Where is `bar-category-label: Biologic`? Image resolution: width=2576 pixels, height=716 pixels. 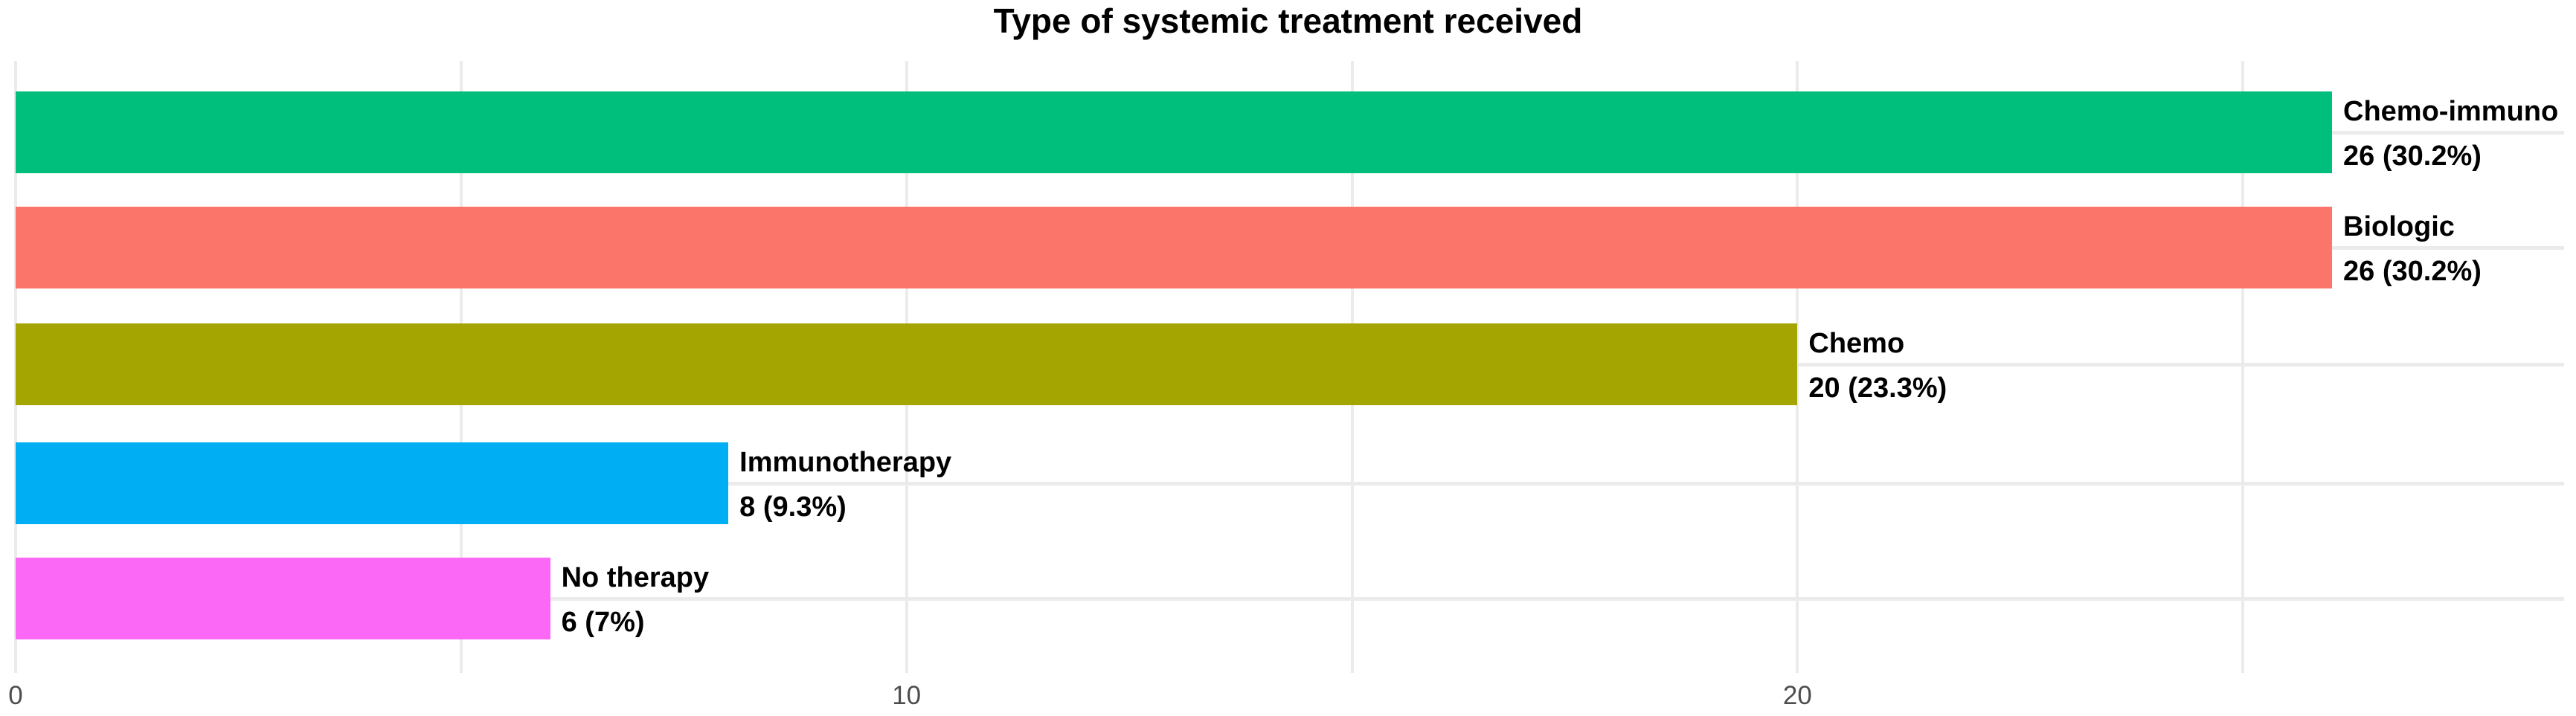
bar-category-label: Biologic is located at coordinates (2399, 226).